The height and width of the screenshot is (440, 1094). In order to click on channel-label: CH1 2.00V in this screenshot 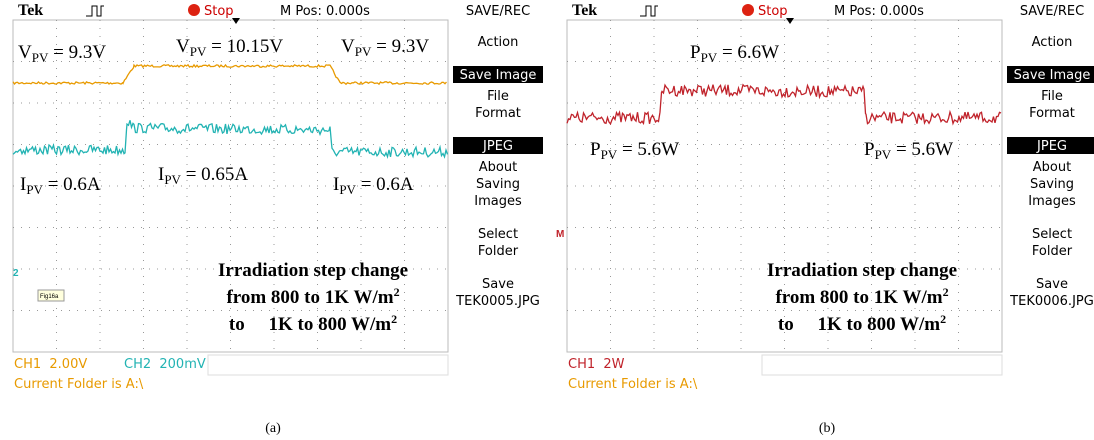, I will do `click(50, 364)`.